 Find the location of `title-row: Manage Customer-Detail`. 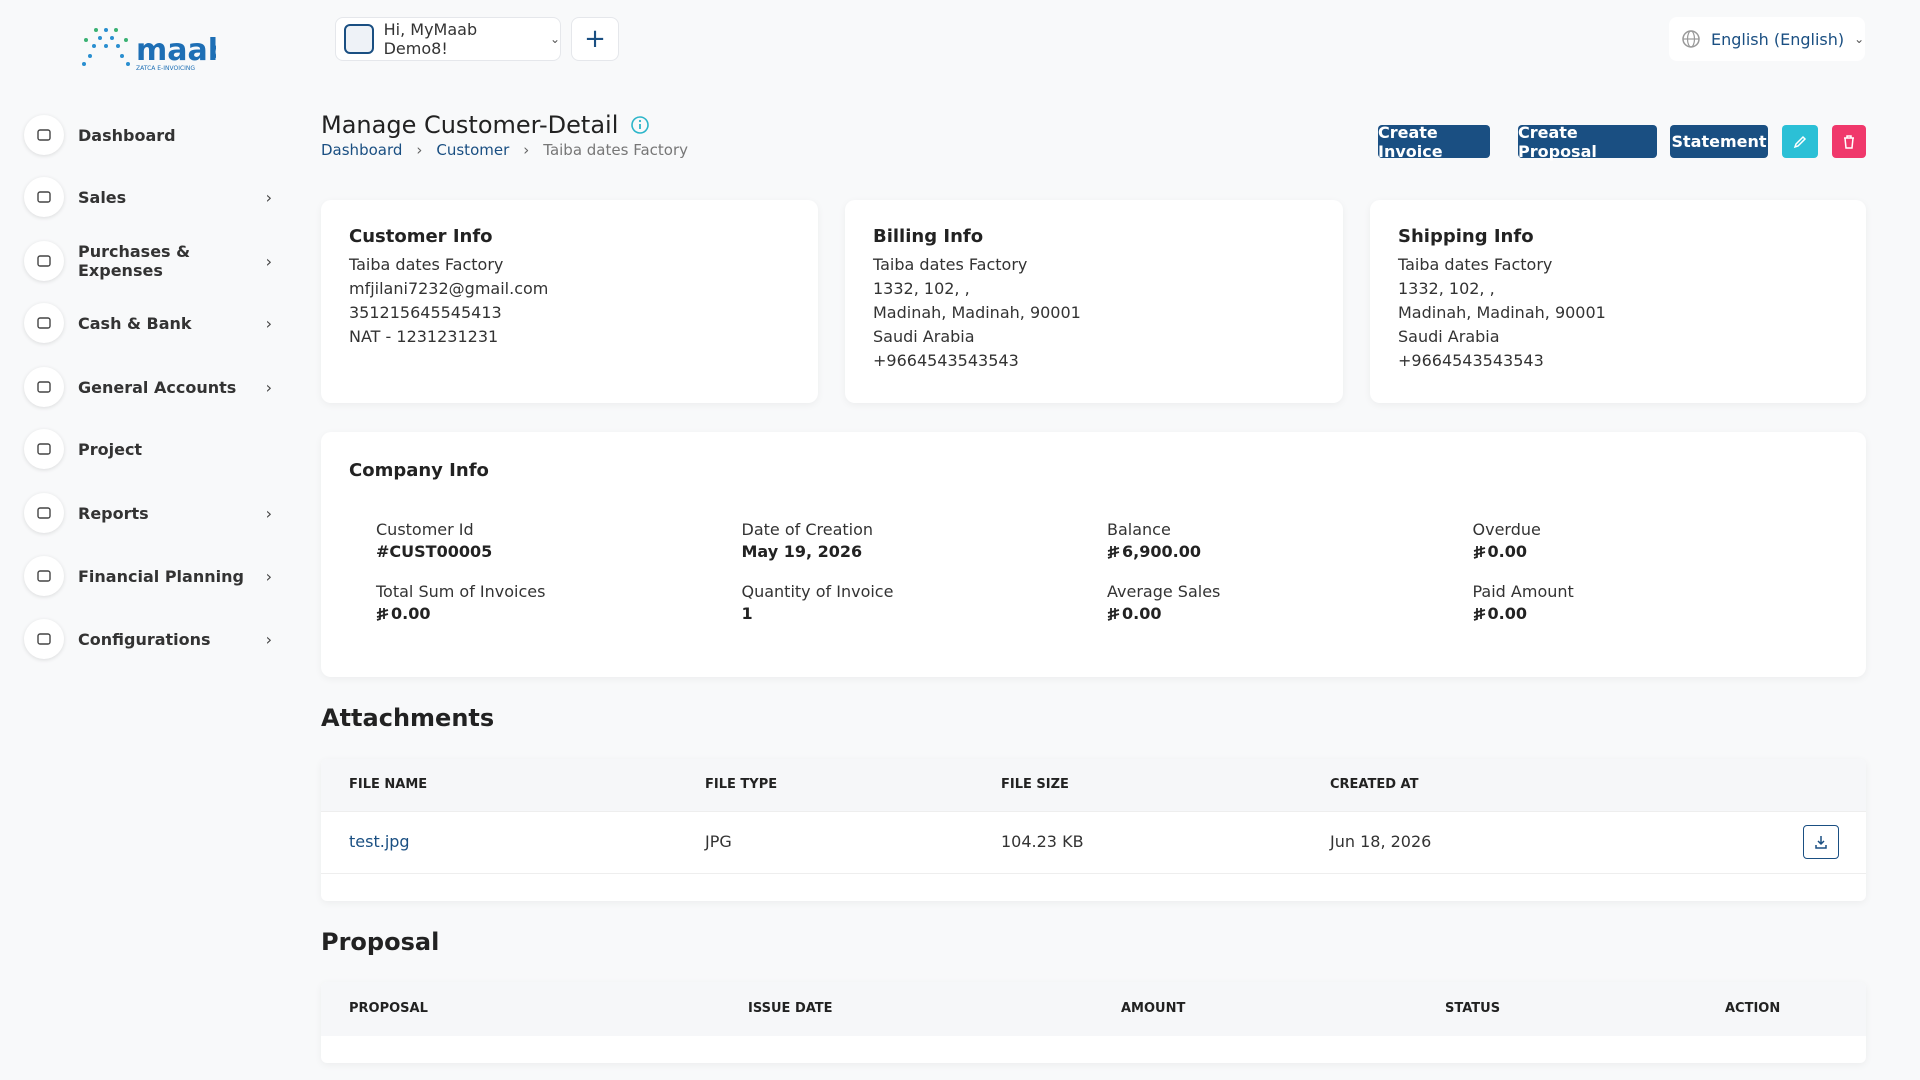

title-row: Manage Customer-Detail is located at coordinates (485, 125).